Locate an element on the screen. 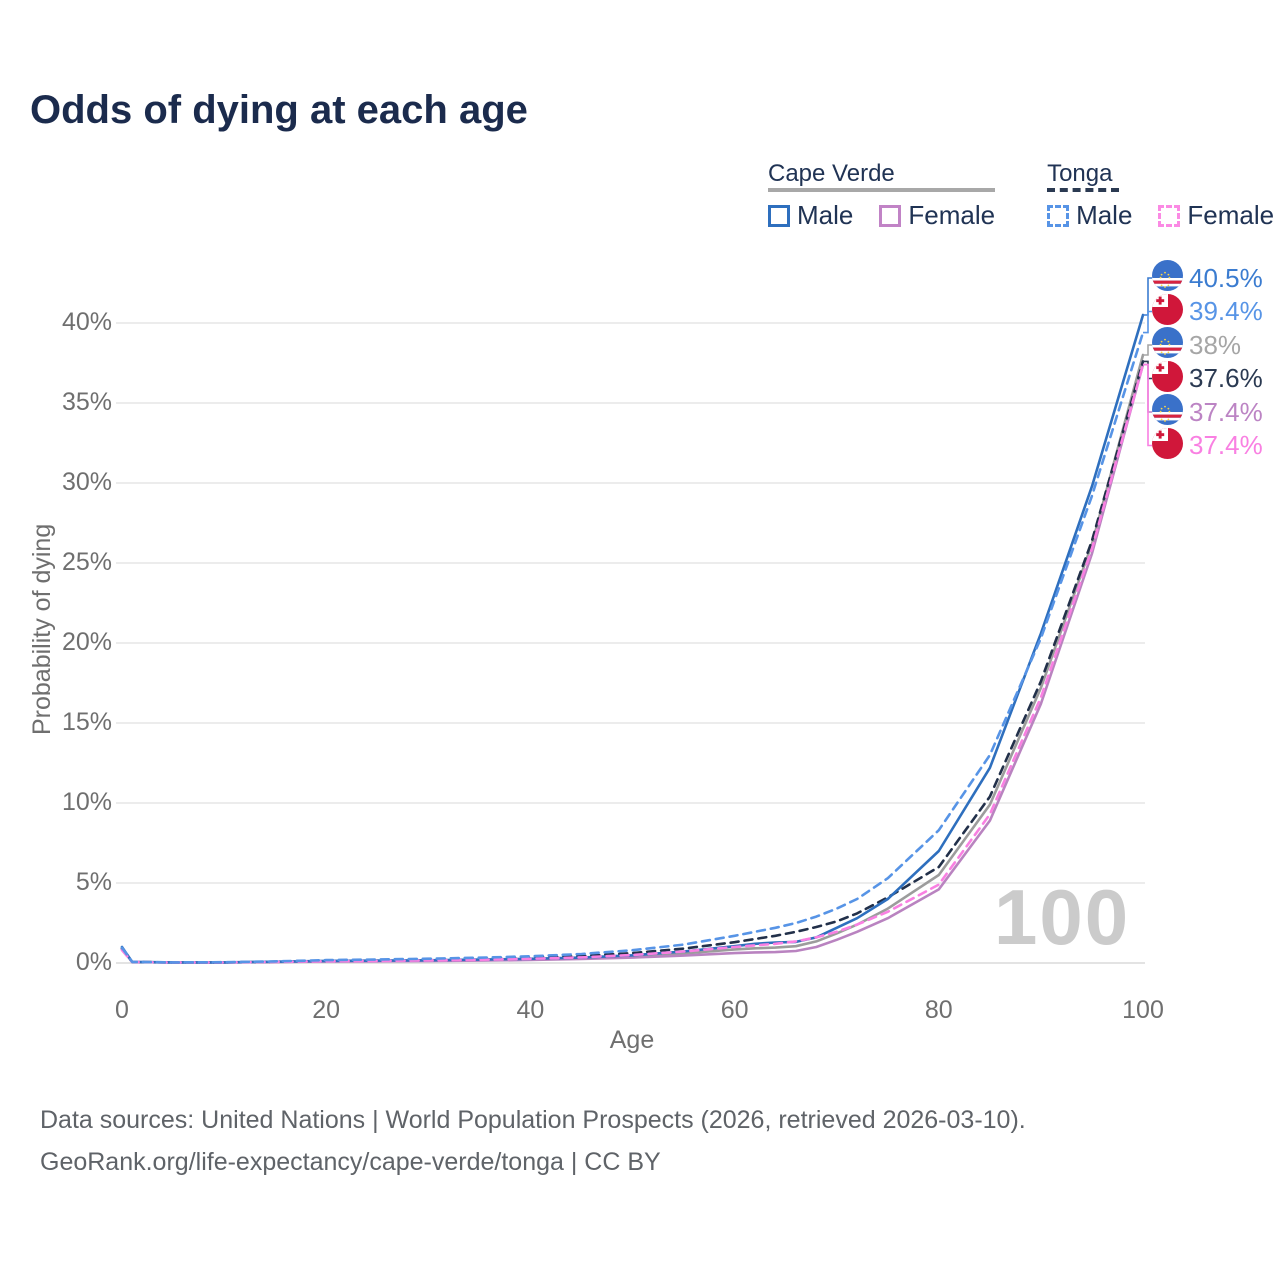 This screenshot has width=1280, height=1280. legend-label-tonga-male: Male is located at coordinates (1104, 215).